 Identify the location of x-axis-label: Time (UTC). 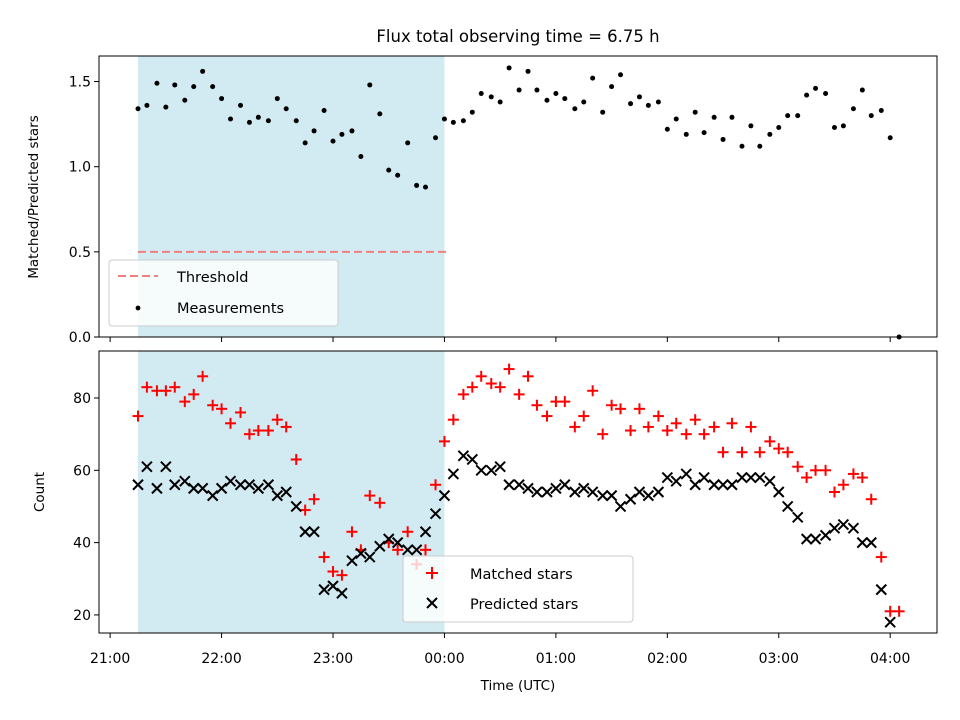
(518, 686).